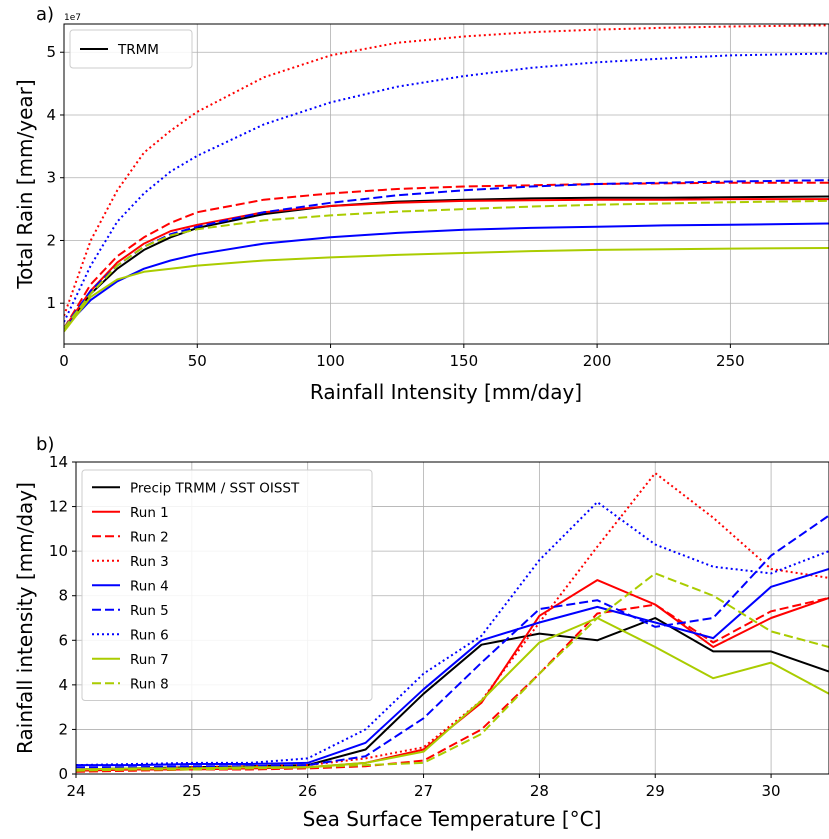  What do you see at coordinates (149, 684) in the screenshot?
I see `legend-label: Run 8` at bounding box center [149, 684].